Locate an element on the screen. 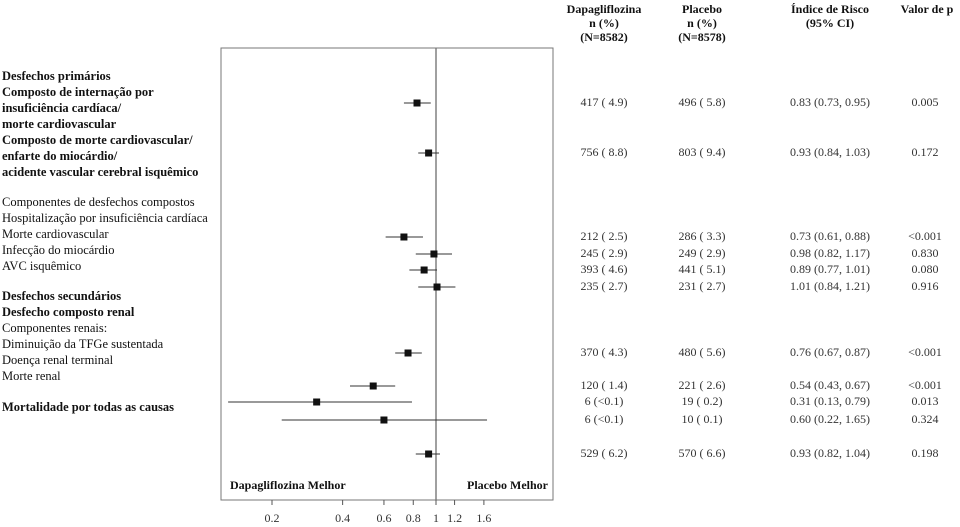  cell-placebo: 231 ( 2.7) is located at coordinates (702, 286).